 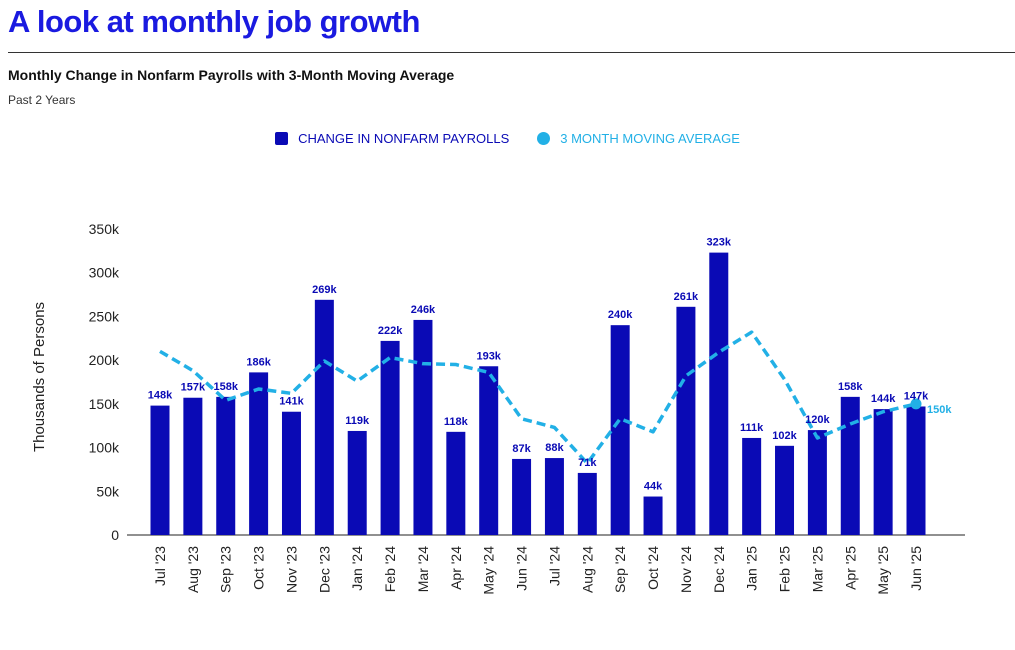 What do you see at coordinates (916, 396) in the screenshot?
I see `bar-data-label: 147k` at bounding box center [916, 396].